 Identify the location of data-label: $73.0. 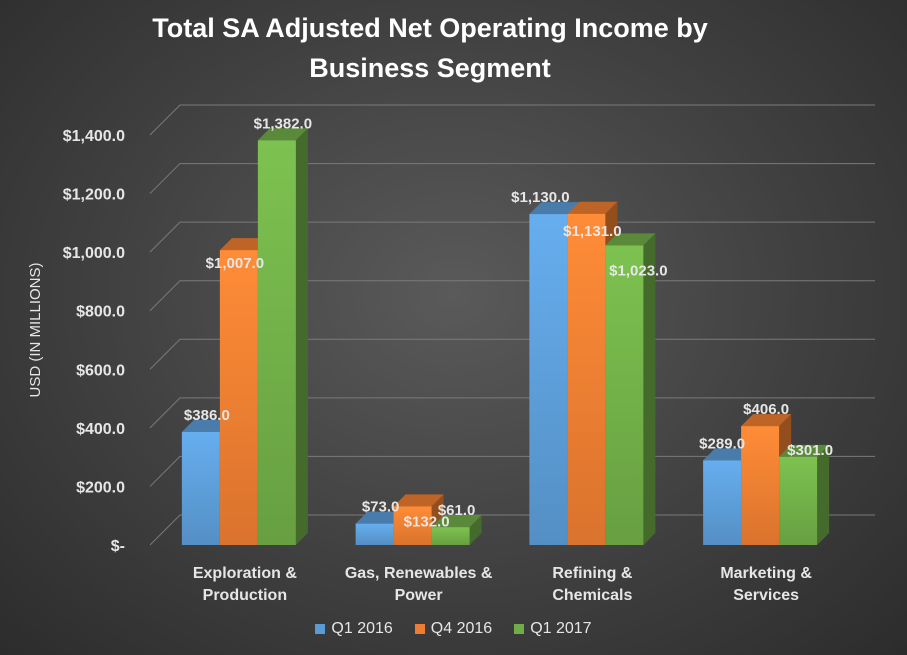
(381, 507).